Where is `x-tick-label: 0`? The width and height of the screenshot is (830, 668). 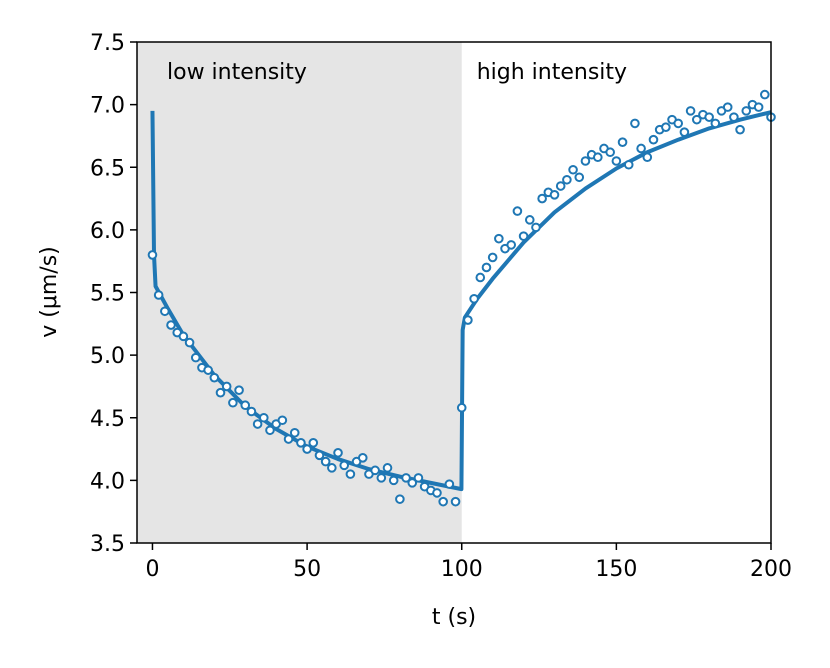
x-tick-label: 0 is located at coordinates (152, 569).